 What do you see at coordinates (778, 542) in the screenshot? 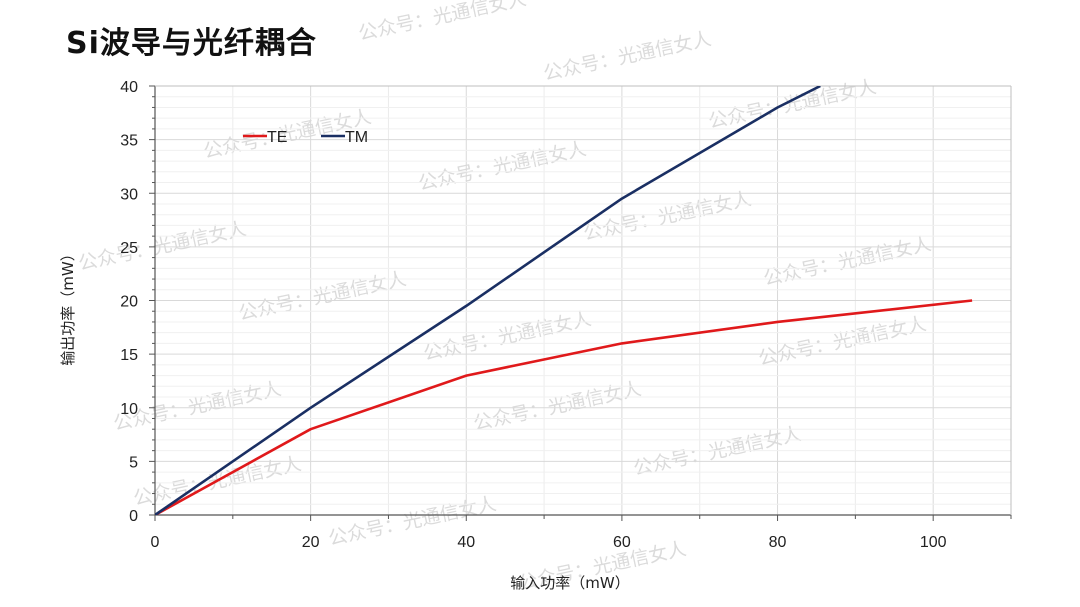
I see `x-tick-label: 80` at bounding box center [778, 542].